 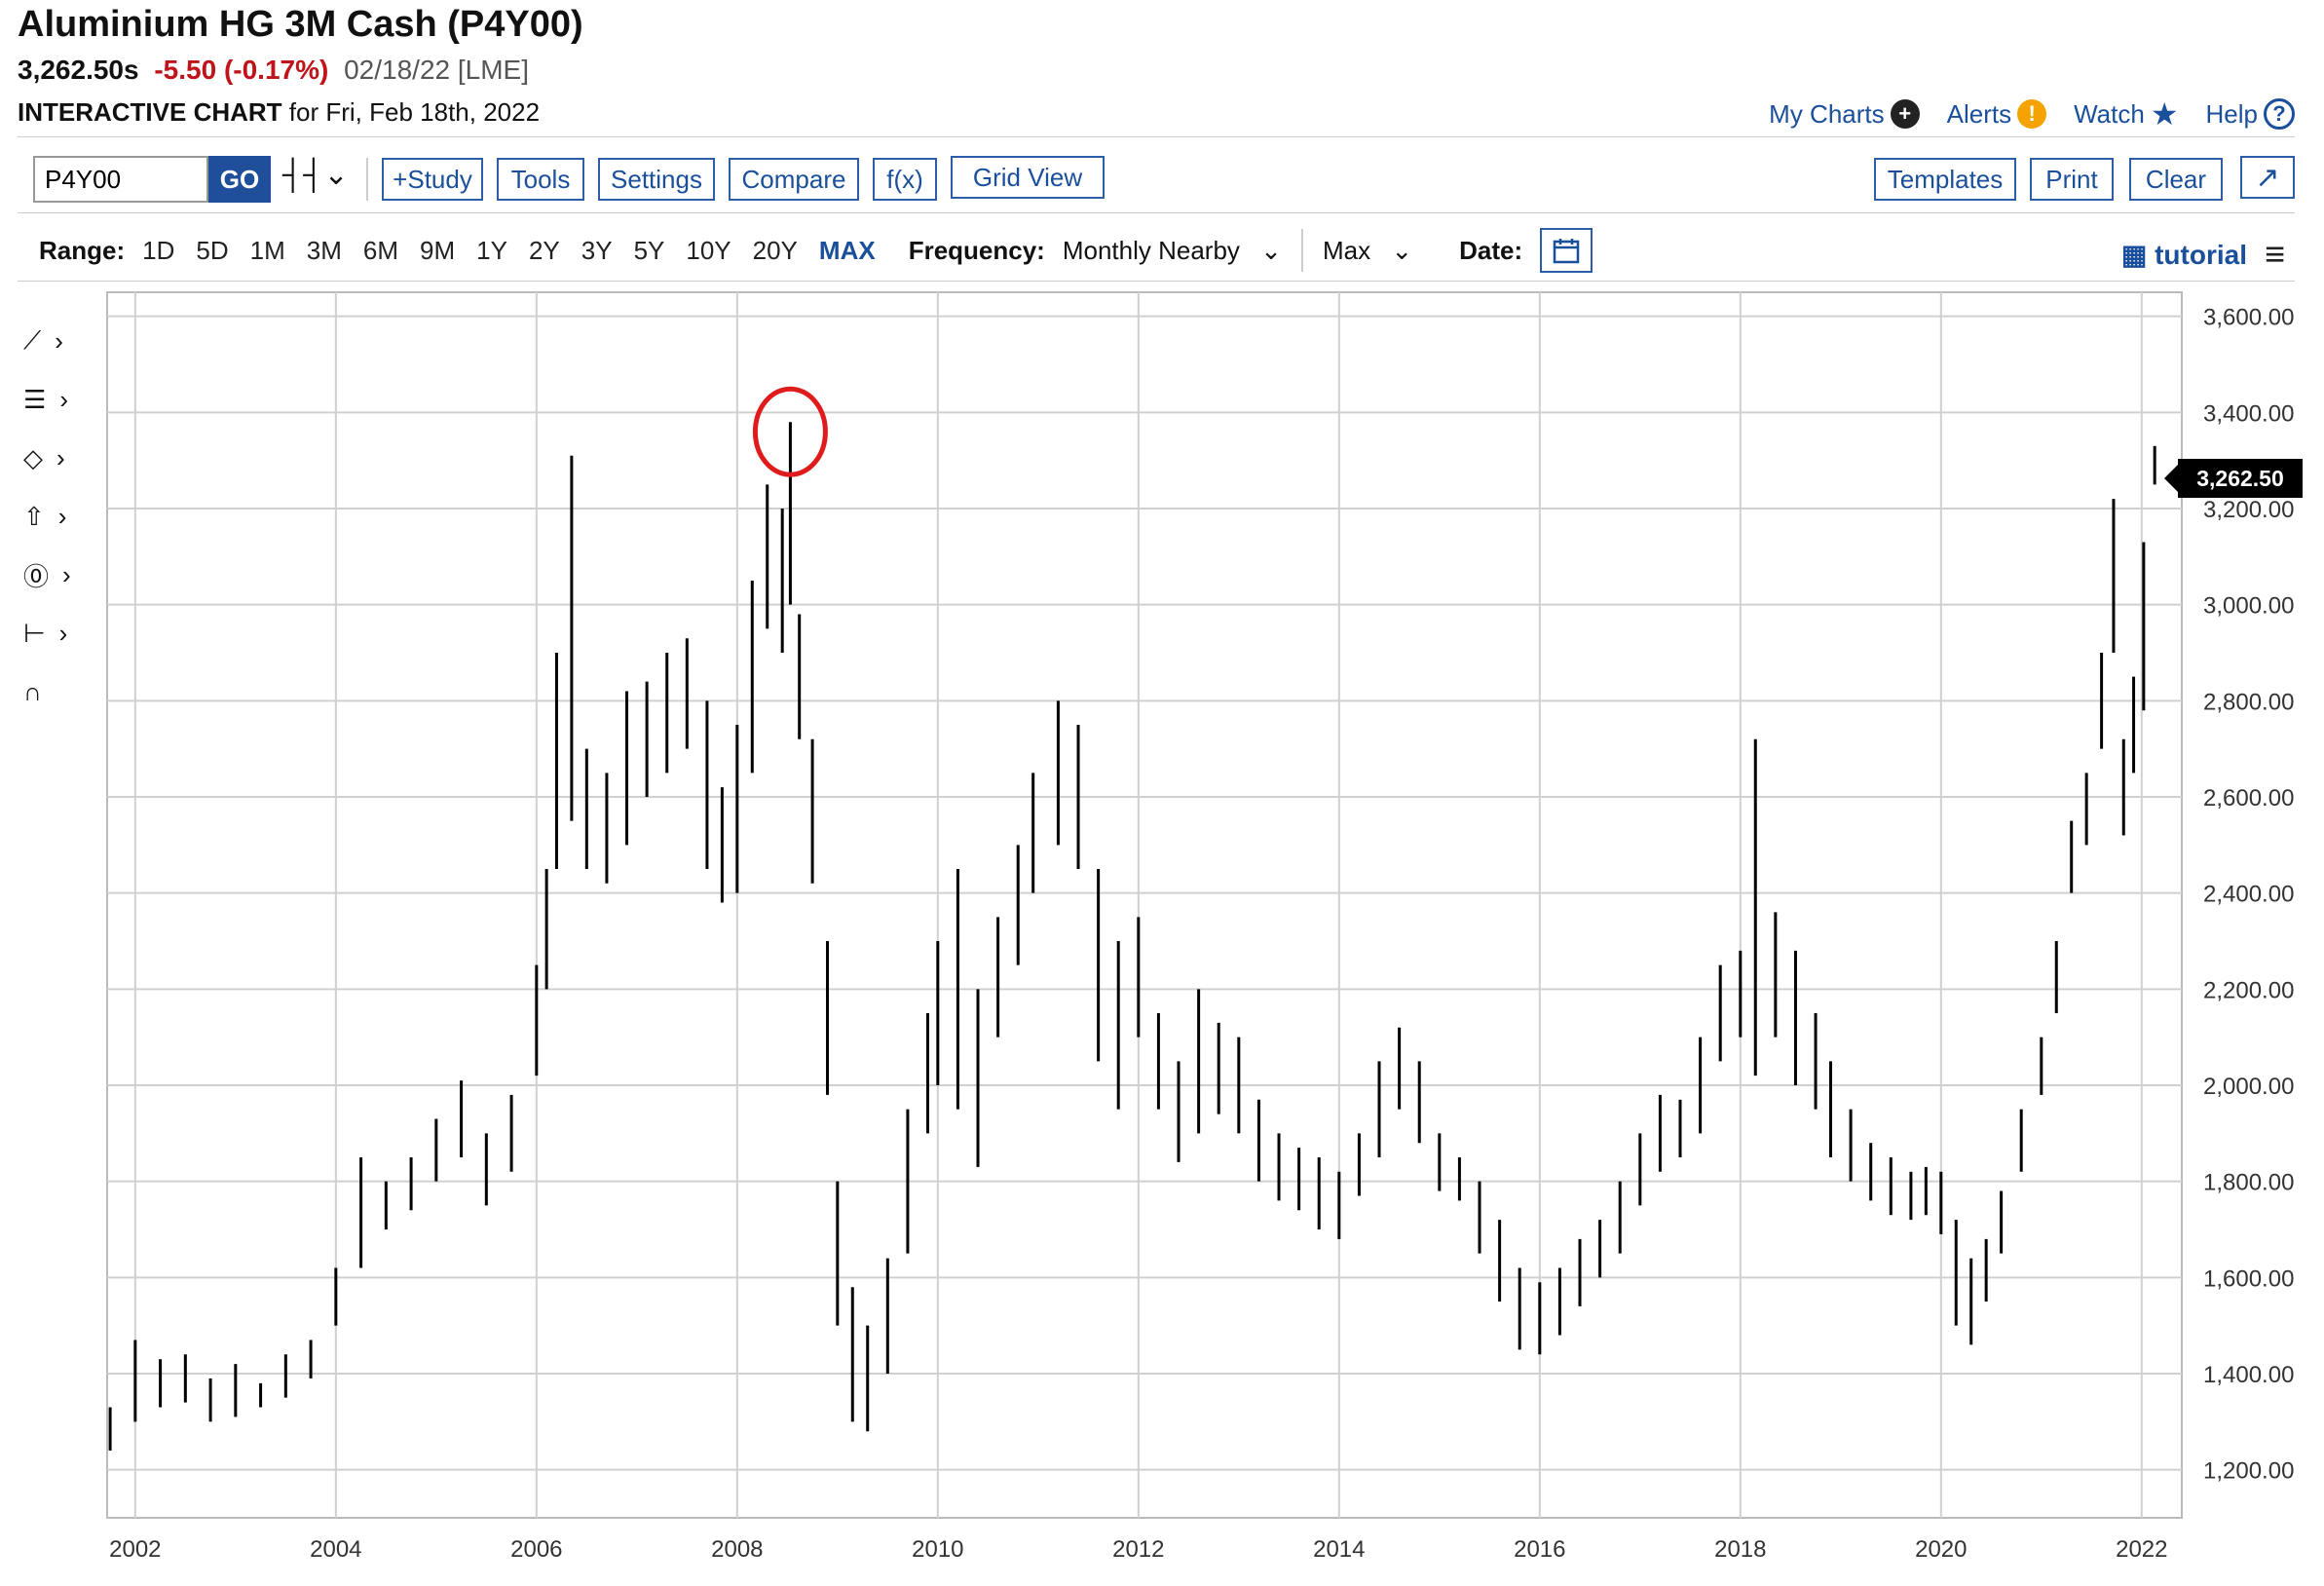 What do you see at coordinates (239, 179) in the screenshot?
I see `go-button: GO` at bounding box center [239, 179].